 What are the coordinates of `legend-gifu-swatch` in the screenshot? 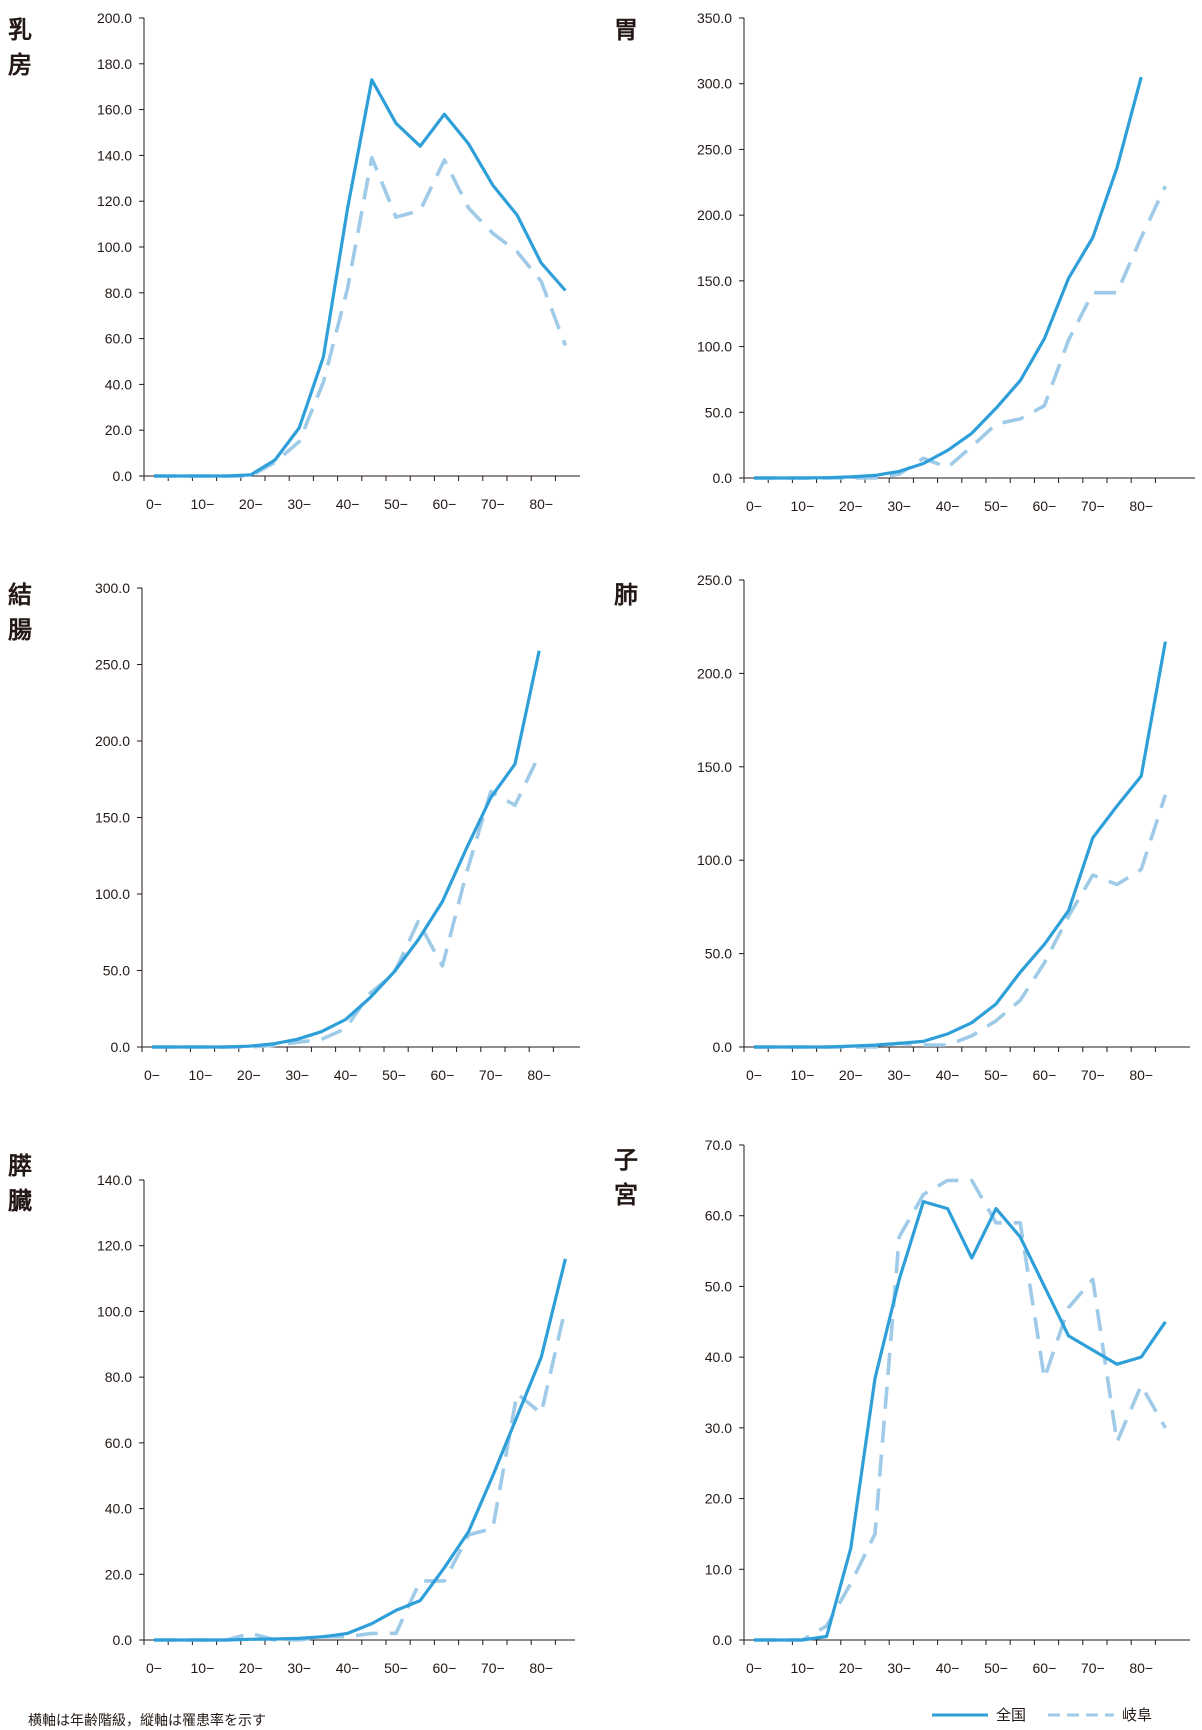 It's located at (1081, 1714).